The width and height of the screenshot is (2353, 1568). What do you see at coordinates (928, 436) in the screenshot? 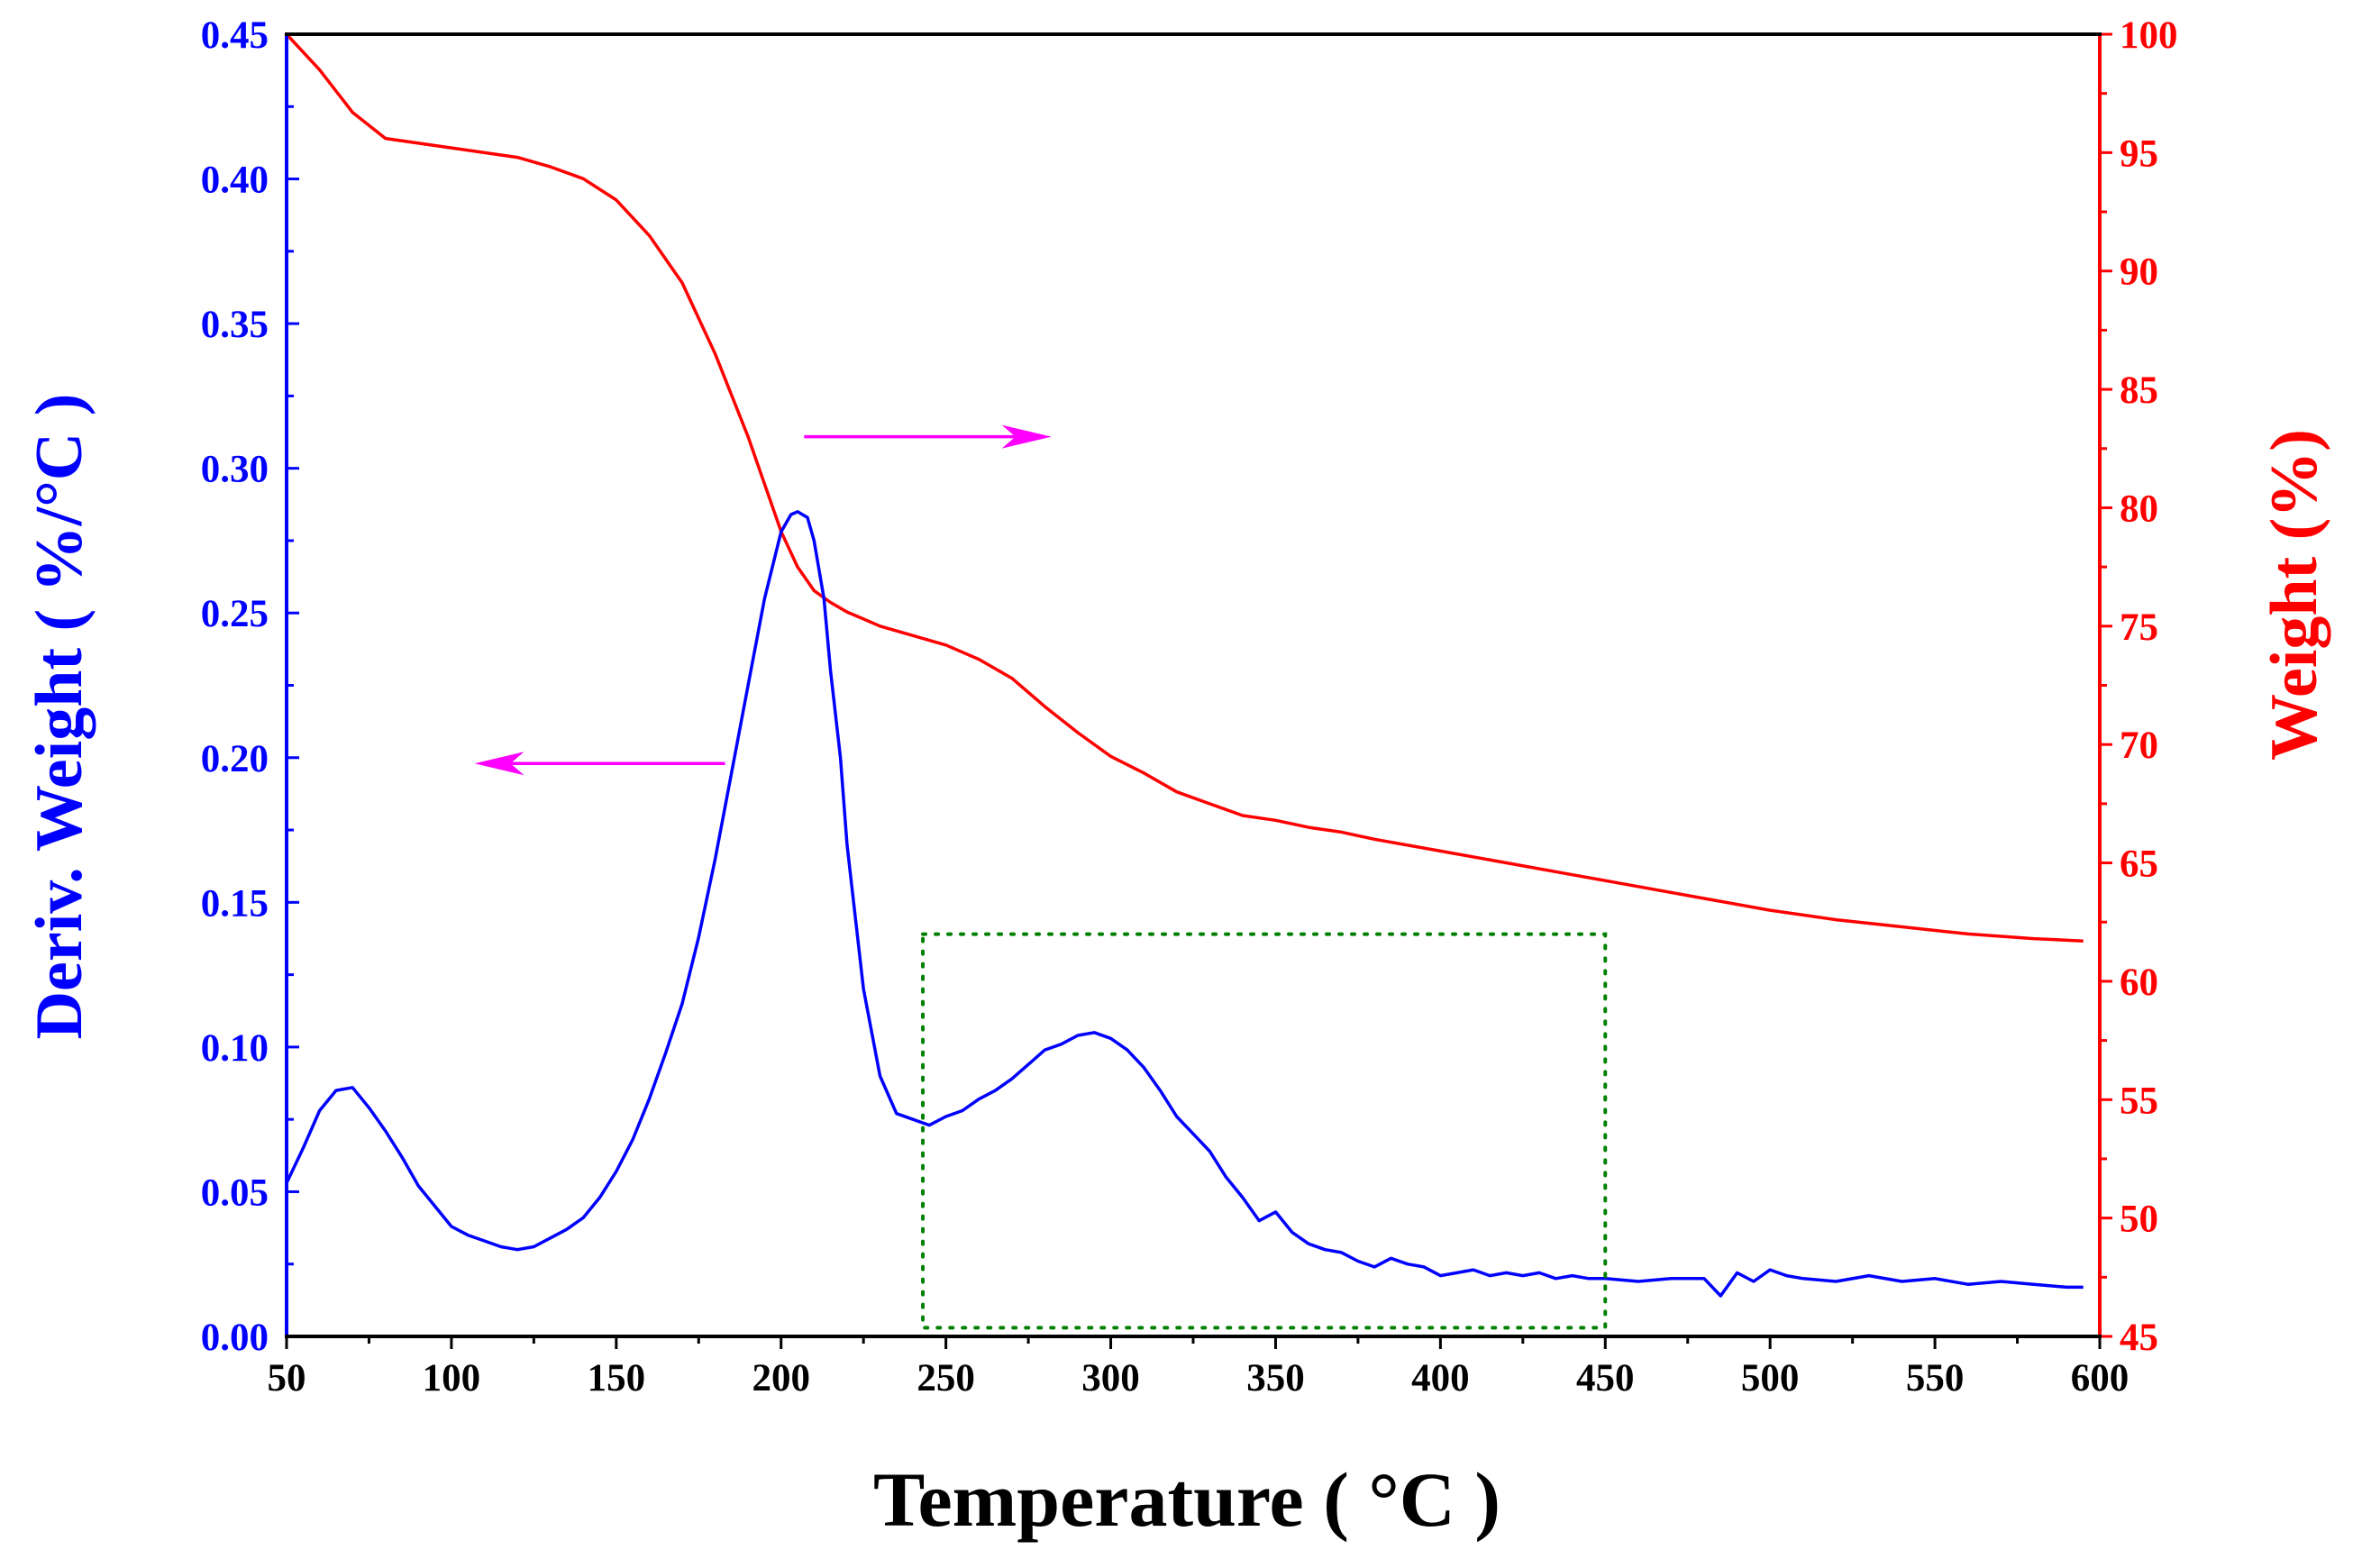
I see `arrow-to-right-axis` at bounding box center [928, 436].